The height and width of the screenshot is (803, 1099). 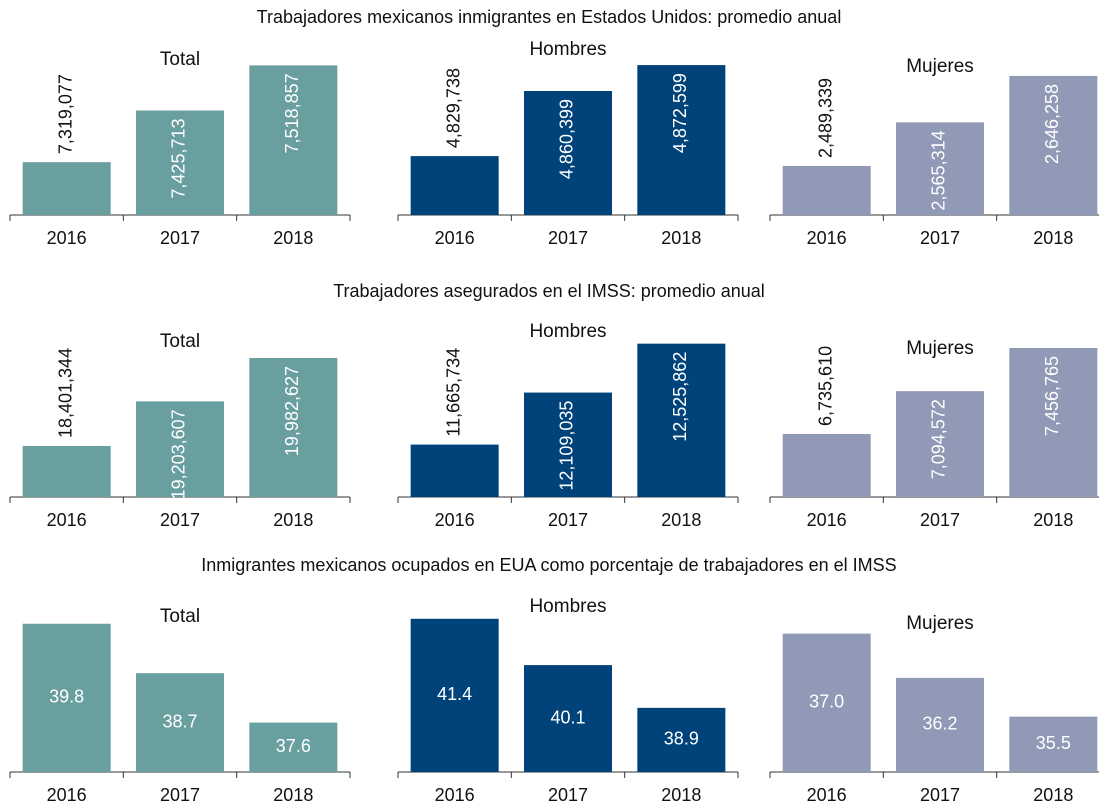 What do you see at coordinates (65, 114) in the screenshot?
I see `data-label: 7,319,077` at bounding box center [65, 114].